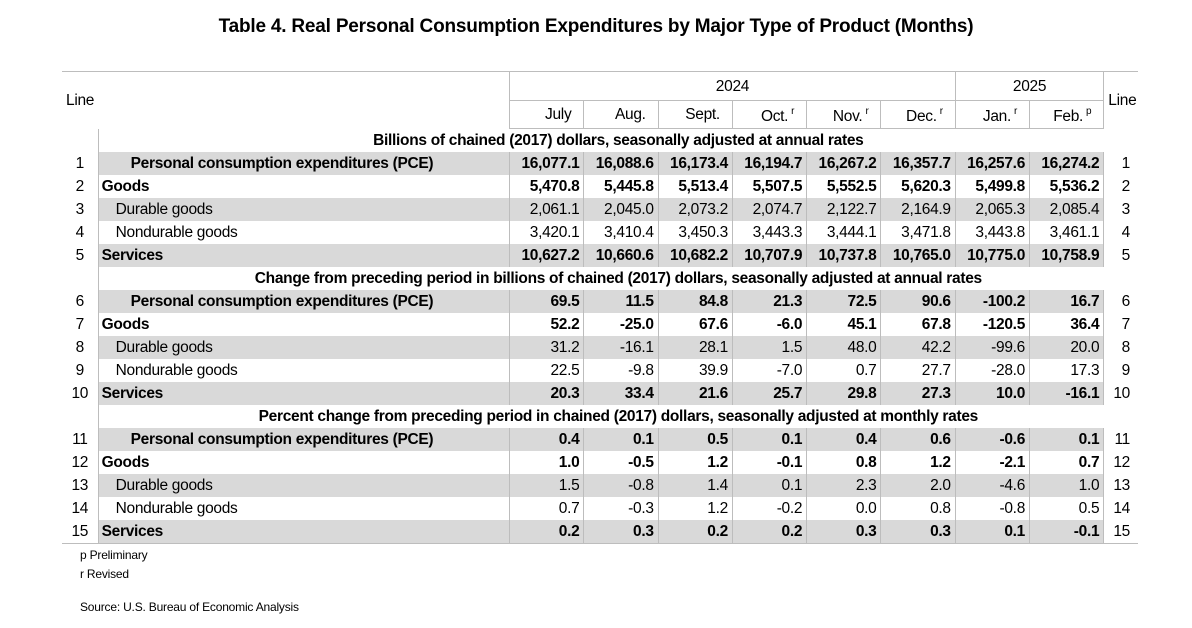  What do you see at coordinates (843, 324) in the screenshot?
I see `value-cell: 45.1` at bounding box center [843, 324].